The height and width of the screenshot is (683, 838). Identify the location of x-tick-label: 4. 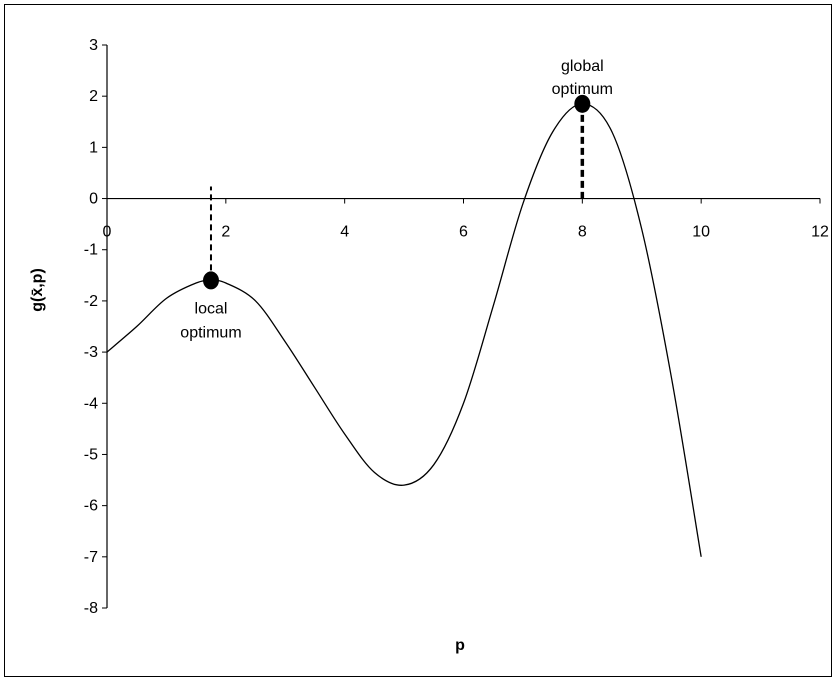
(344, 232).